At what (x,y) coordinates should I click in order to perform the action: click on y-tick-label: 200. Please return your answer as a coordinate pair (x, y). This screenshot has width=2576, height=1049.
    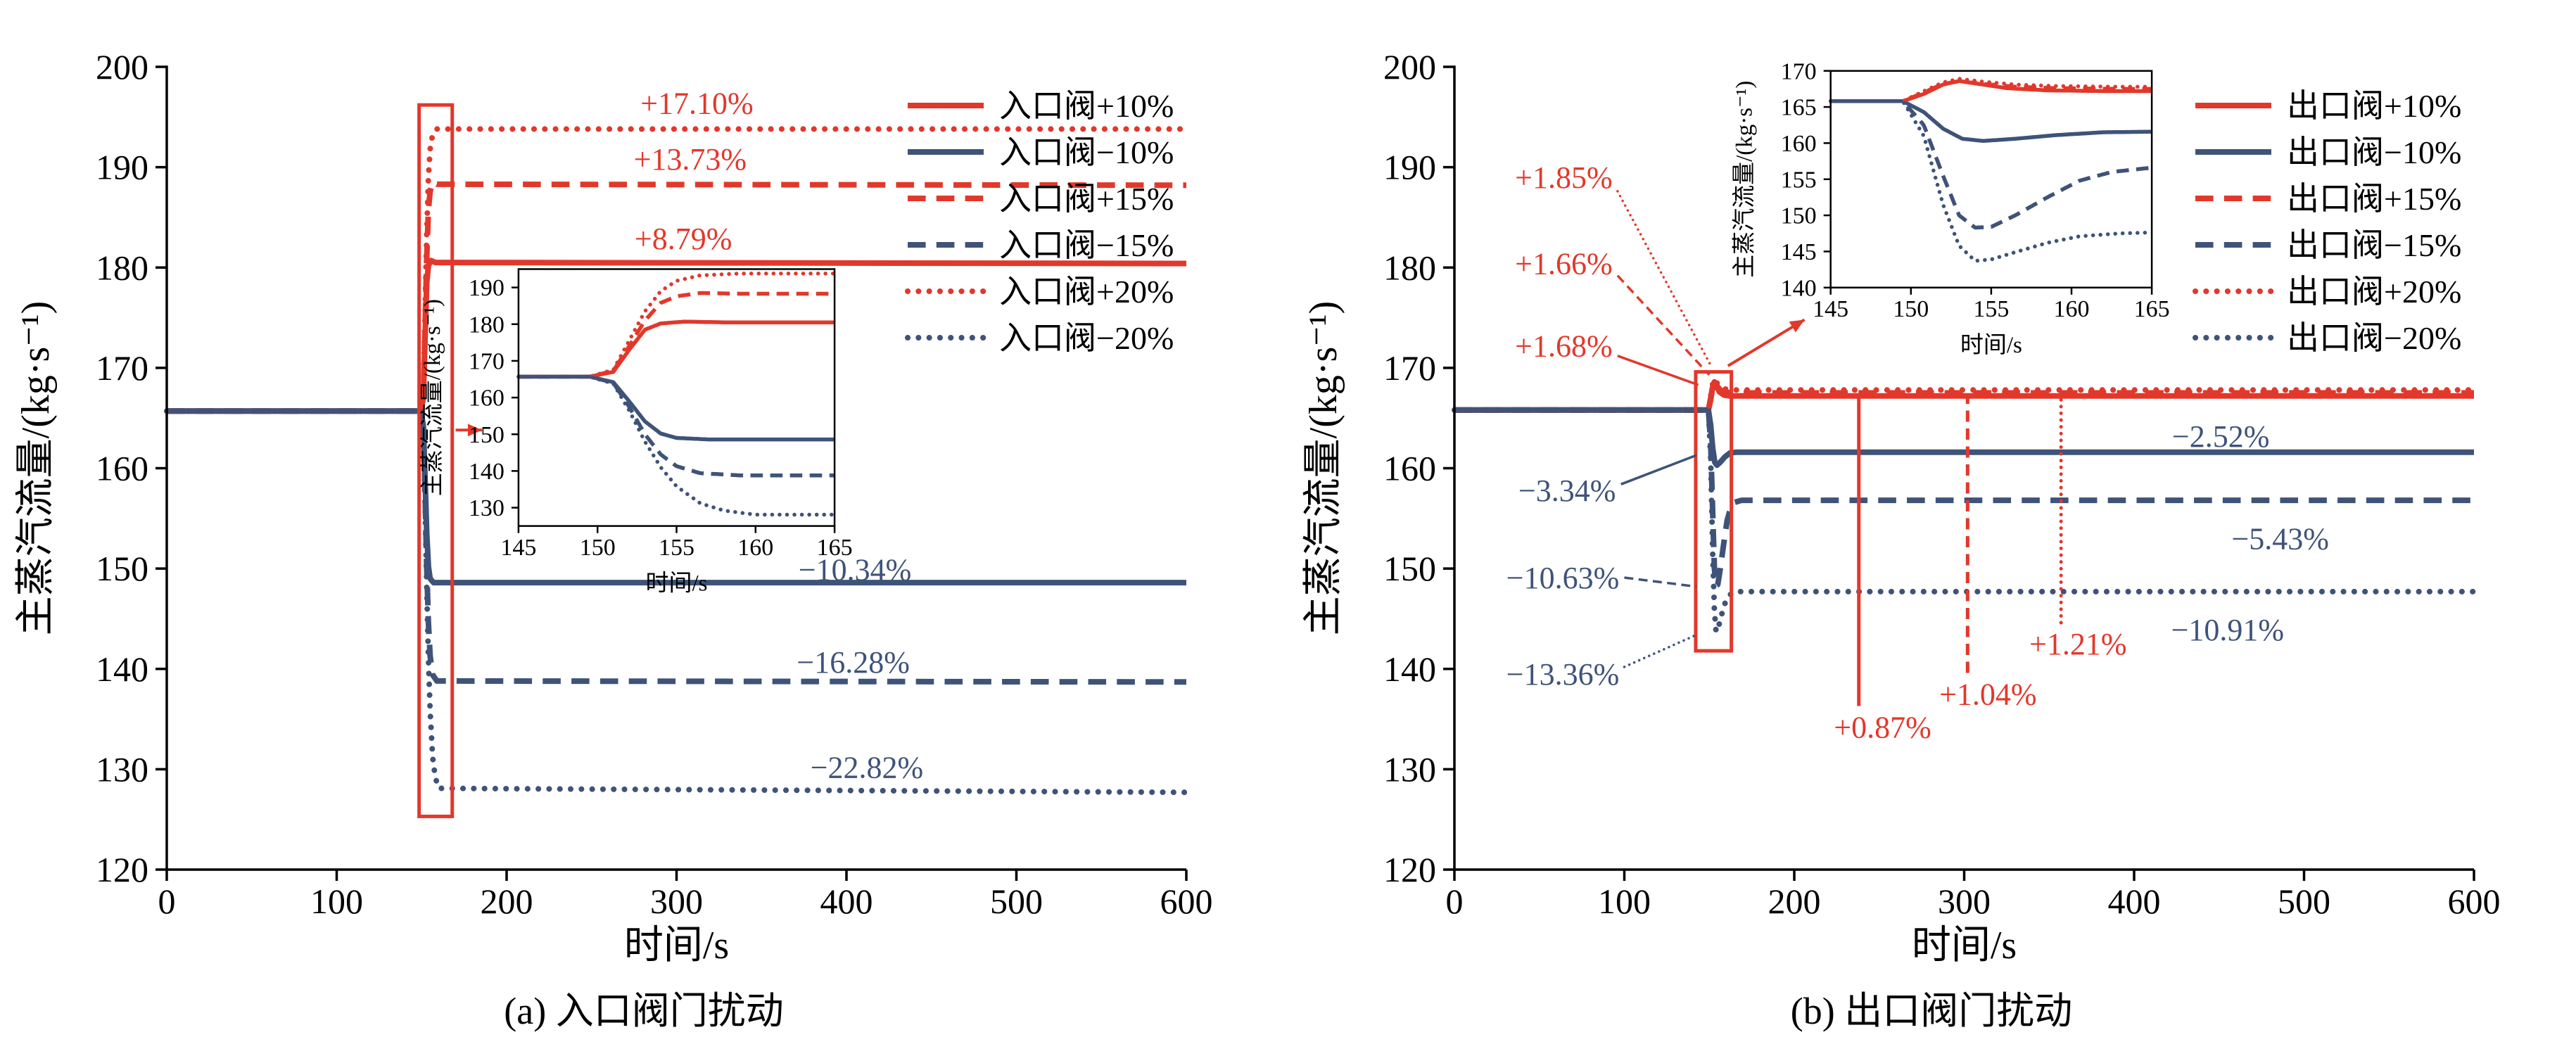
    Looking at the image, I should click on (122, 67).